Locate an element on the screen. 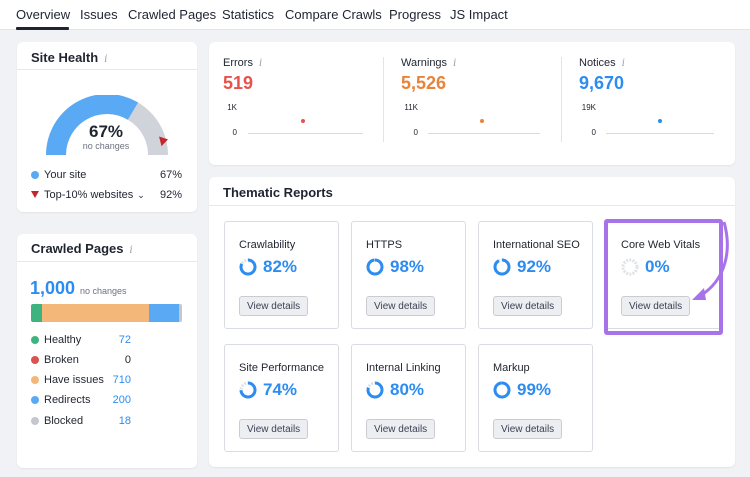 The width and height of the screenshot is (750, 477). active-tab-indicator is located at coordinates (42, 28).